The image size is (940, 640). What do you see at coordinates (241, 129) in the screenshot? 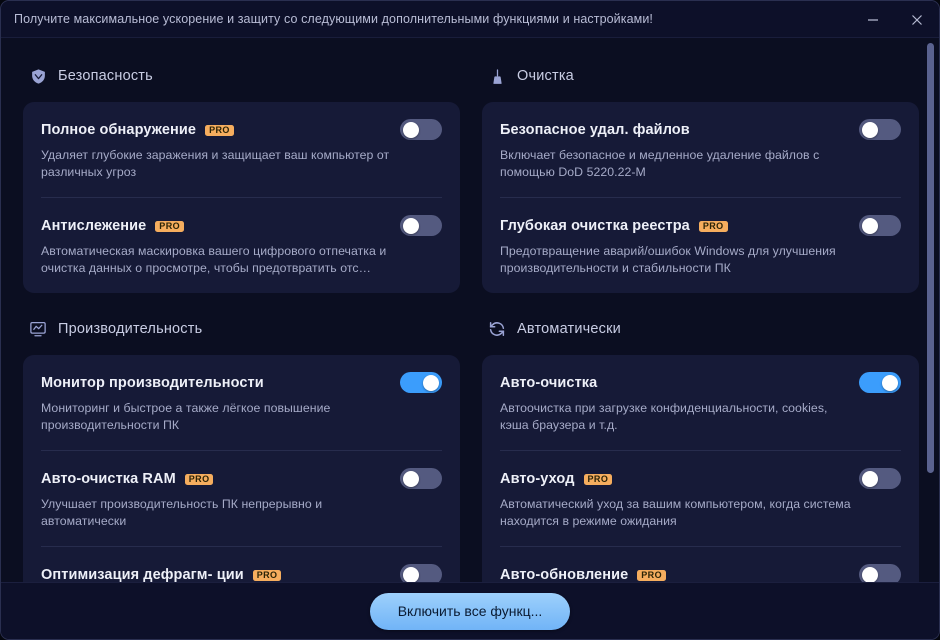
I see `setting-row-header: Полное обнаружение PRO` at bounding box center [241, 129].